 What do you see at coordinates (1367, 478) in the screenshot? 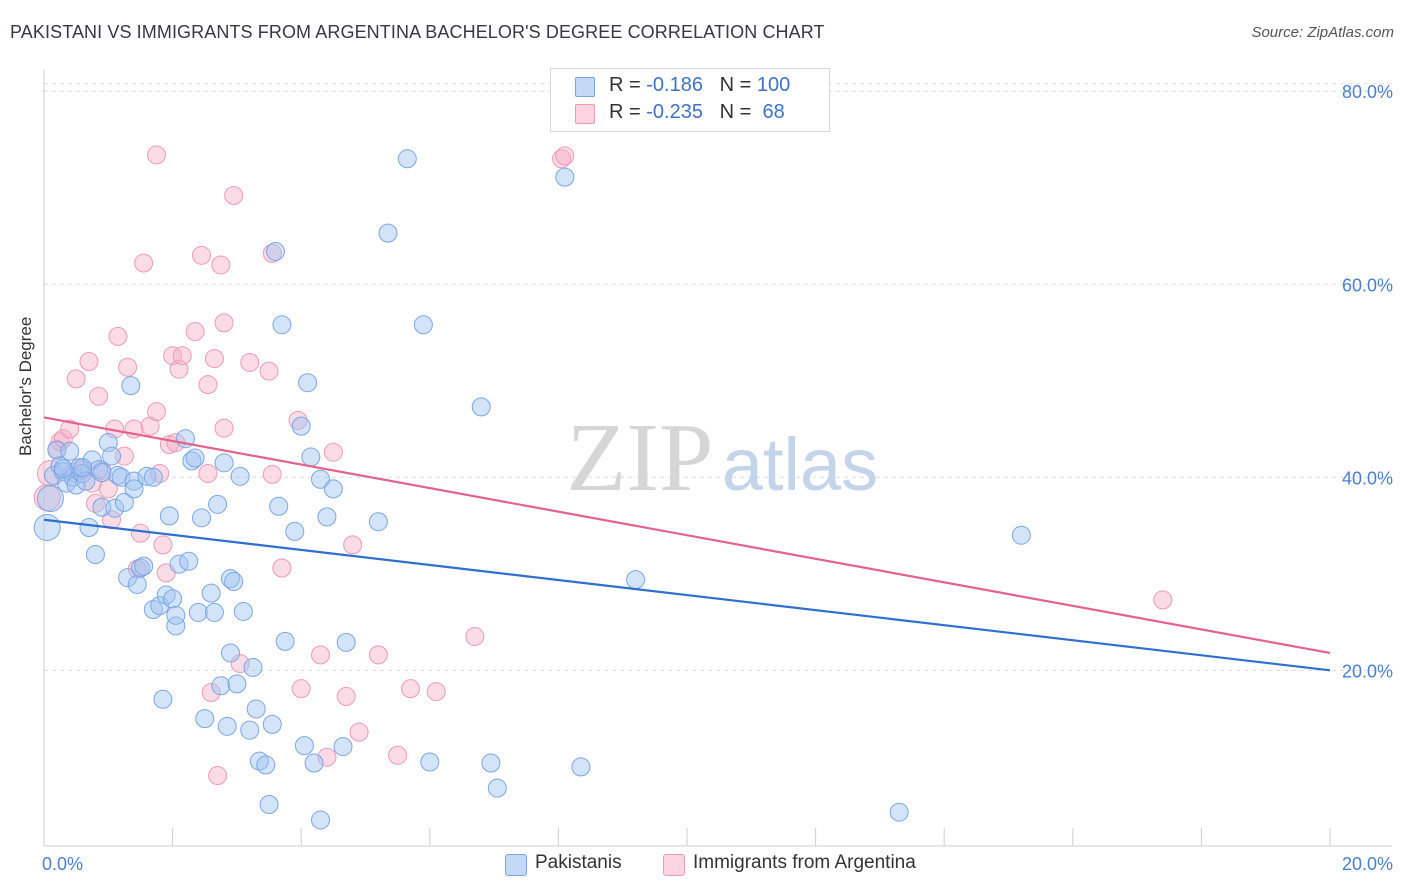
I see `y-tick-label: 40.0%` at bounding box center [1367, 478].